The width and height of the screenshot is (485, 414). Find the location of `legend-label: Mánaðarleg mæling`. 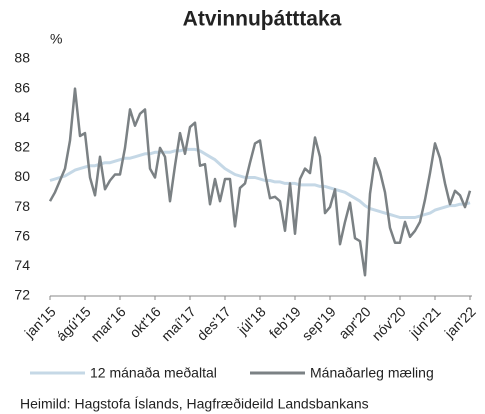

legend-label: Mánaðarleg mæling is located at coordinates (372, 373).